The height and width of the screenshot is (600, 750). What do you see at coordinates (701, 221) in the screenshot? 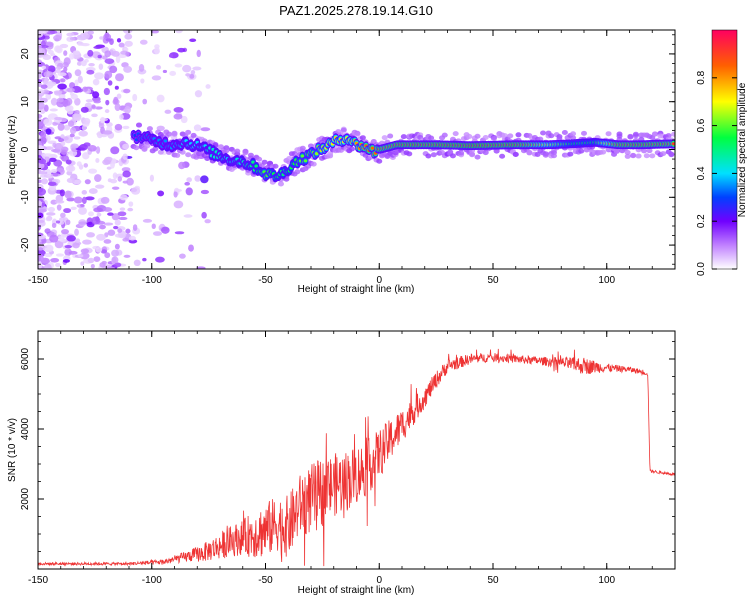
I see `colorbar-tick-label: 0.2` at bounding box center [701, 221].